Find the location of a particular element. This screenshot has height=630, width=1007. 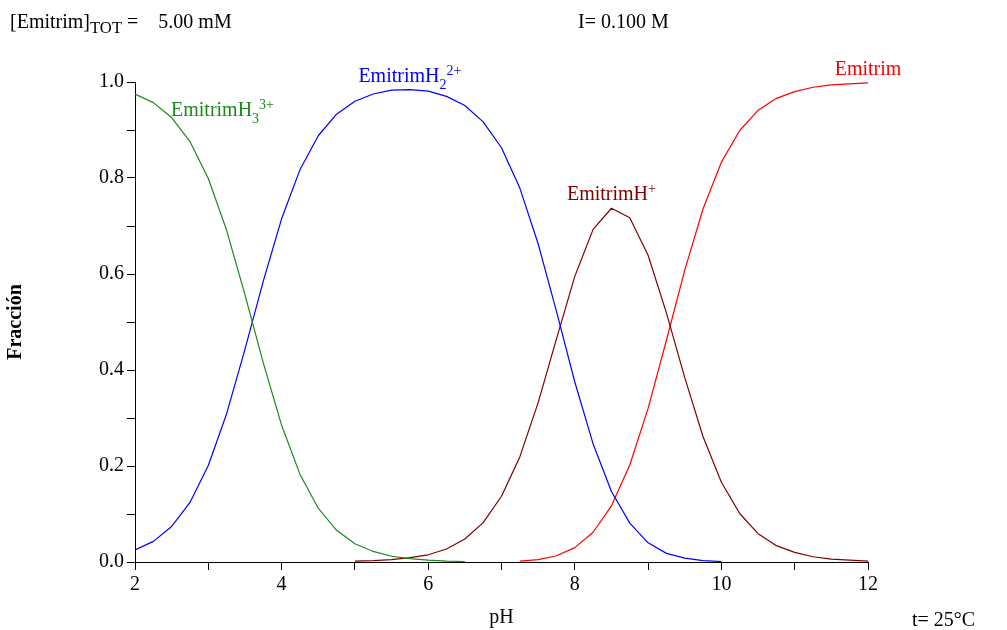

x-tick-label: 10 is located at coordinates (721, 583).